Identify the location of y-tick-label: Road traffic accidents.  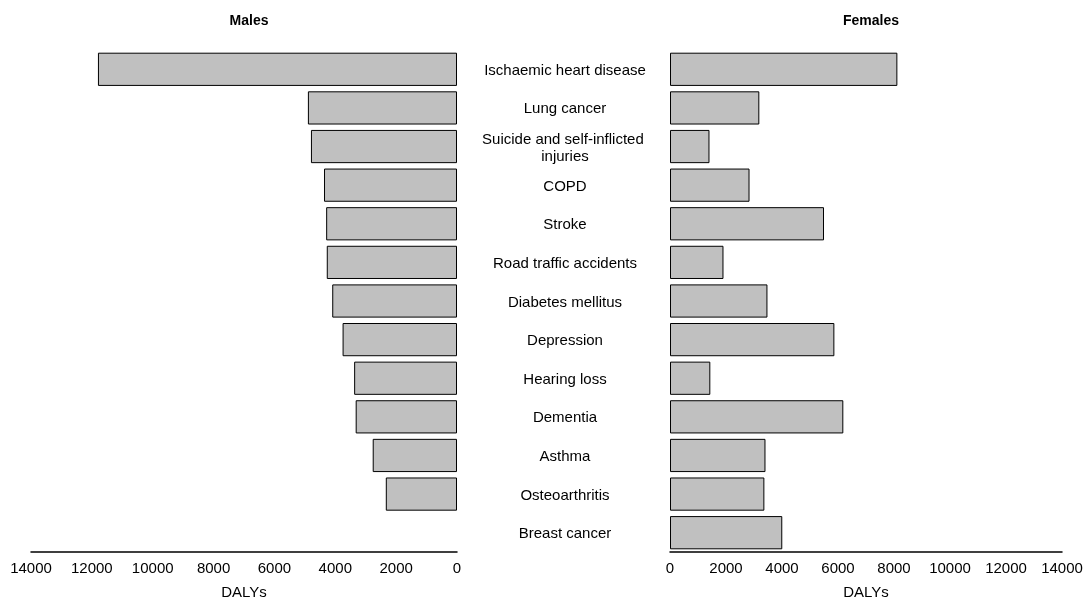
(565, 262).